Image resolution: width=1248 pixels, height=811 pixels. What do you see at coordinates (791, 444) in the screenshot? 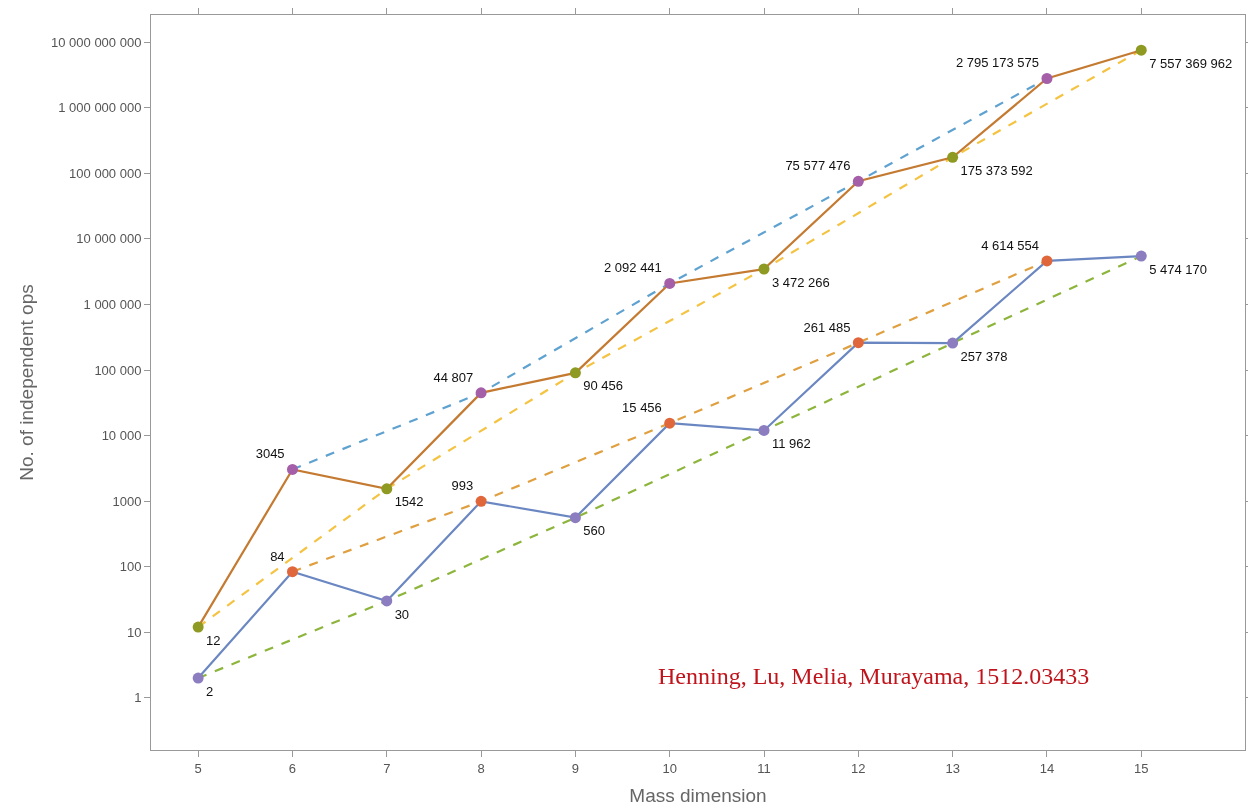
I see `data-label: 11 962` at bounding box center [791, 444].